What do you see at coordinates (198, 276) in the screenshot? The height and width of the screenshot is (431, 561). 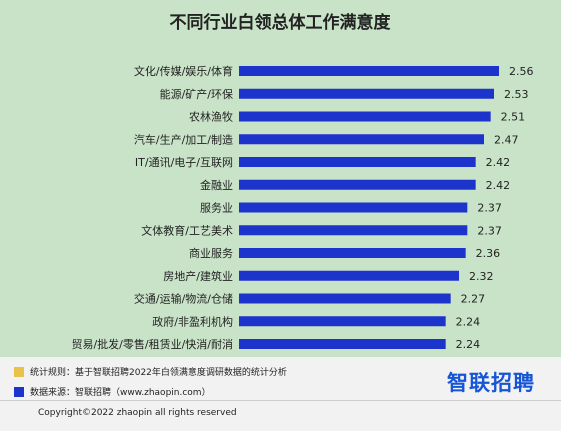 I see `category-label: 房地产/建筑业` at bounding box center [198, 276].